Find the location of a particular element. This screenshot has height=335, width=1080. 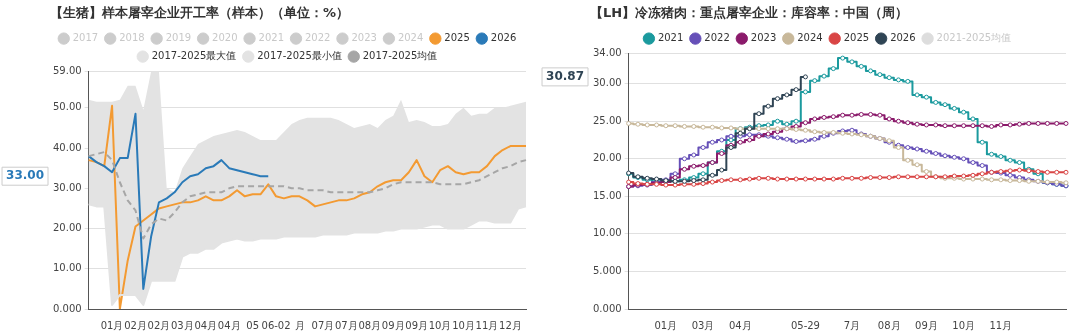

x-tick-label: 06-02 is located at coordinates (276, 325).